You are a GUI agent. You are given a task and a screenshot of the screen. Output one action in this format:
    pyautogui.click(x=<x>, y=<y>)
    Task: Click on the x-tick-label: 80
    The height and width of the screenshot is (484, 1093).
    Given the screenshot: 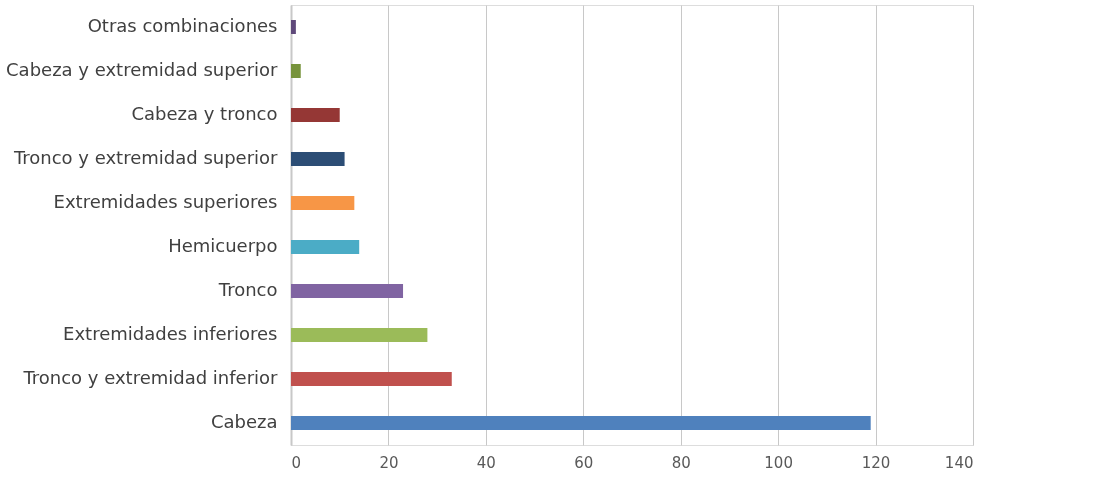 What is the action you would take?
    pyautogui.click(x=681, y=462)
    